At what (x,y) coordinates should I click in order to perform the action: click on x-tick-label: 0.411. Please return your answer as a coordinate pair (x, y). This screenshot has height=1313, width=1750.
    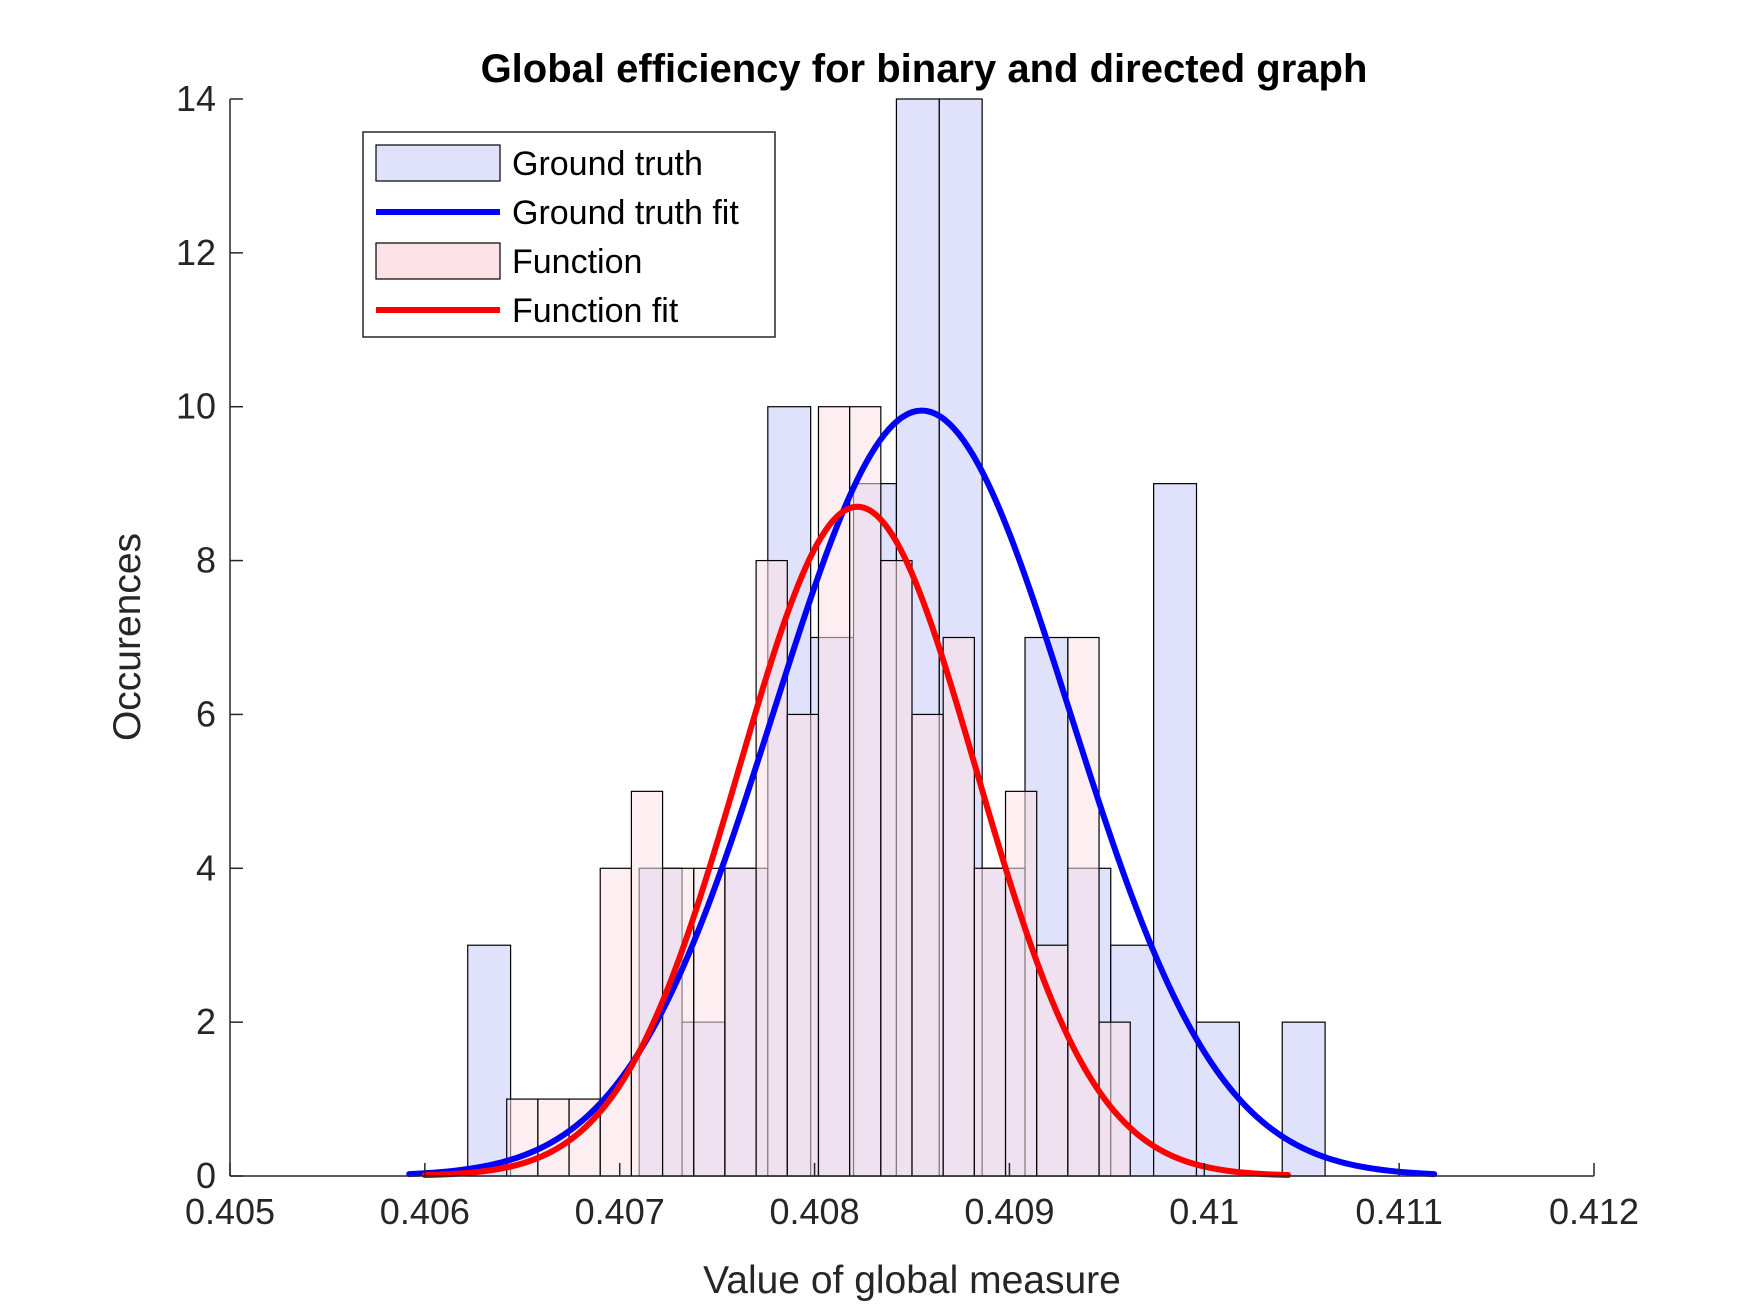
    Looking at the image, I should click on (1398, 1211).